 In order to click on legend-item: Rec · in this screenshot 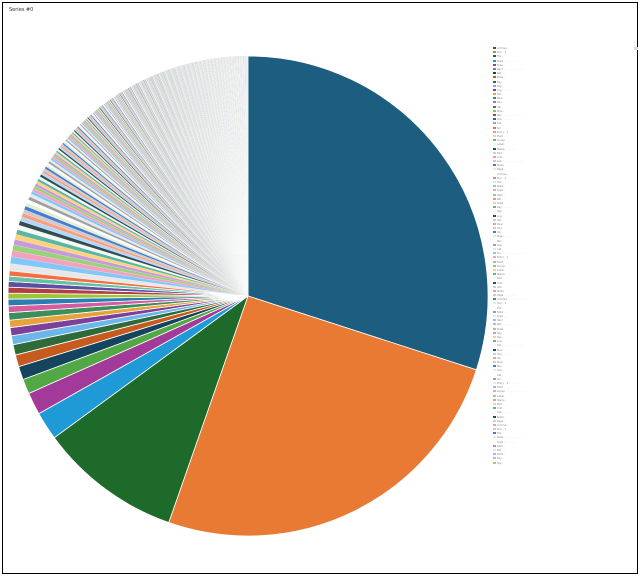, I will do `click(566, 241)`.